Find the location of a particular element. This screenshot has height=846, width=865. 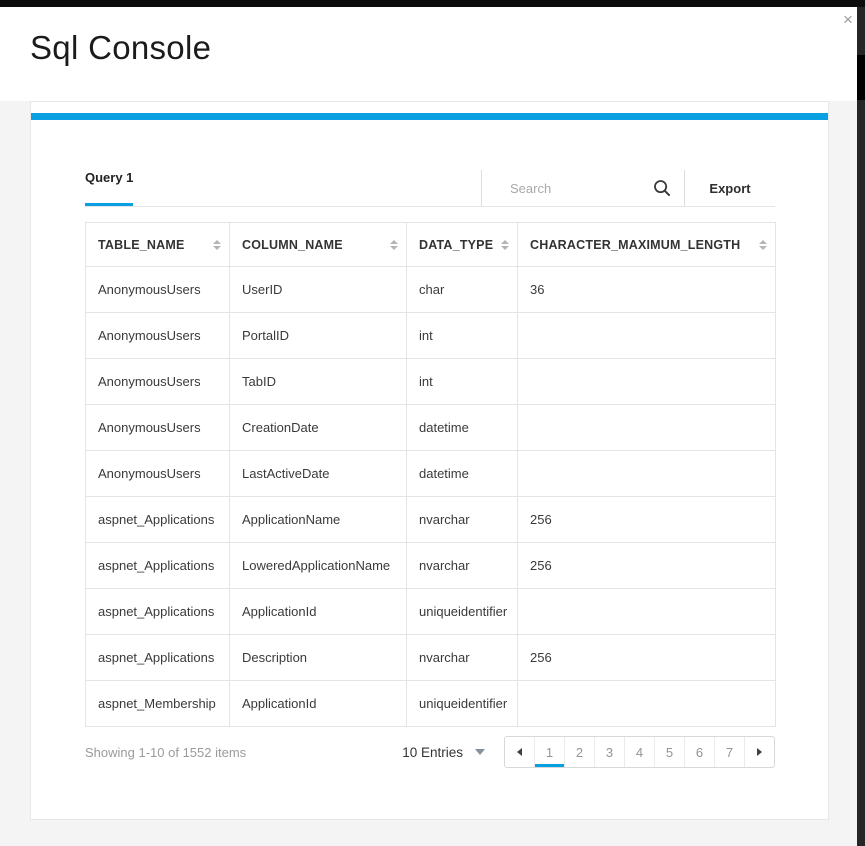

column-header-character-maximum-length: CHARACTER_MAXIMUM_LENGTH is located at coordinates (646, 244).